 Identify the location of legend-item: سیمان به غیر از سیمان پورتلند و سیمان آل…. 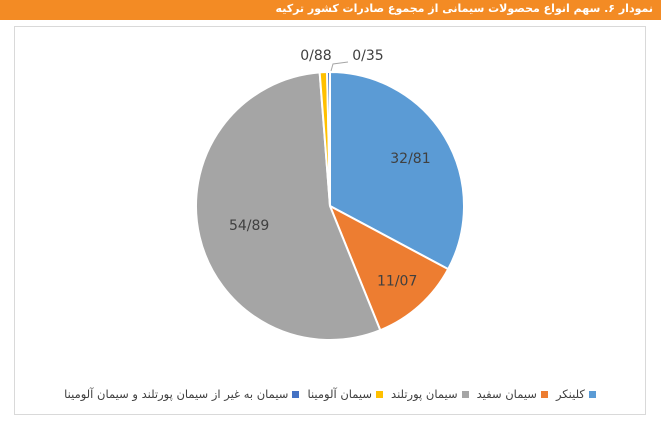
(182, 394).